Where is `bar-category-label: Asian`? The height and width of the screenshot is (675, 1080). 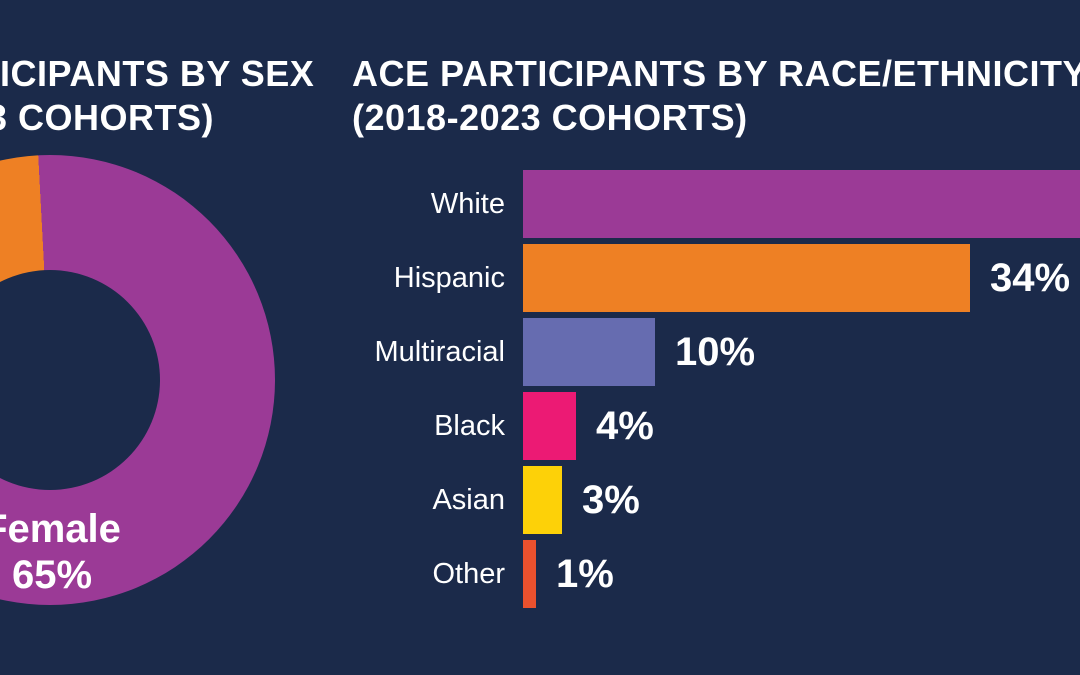 bar-category-label: Asian is located at coordinates (468, 500).